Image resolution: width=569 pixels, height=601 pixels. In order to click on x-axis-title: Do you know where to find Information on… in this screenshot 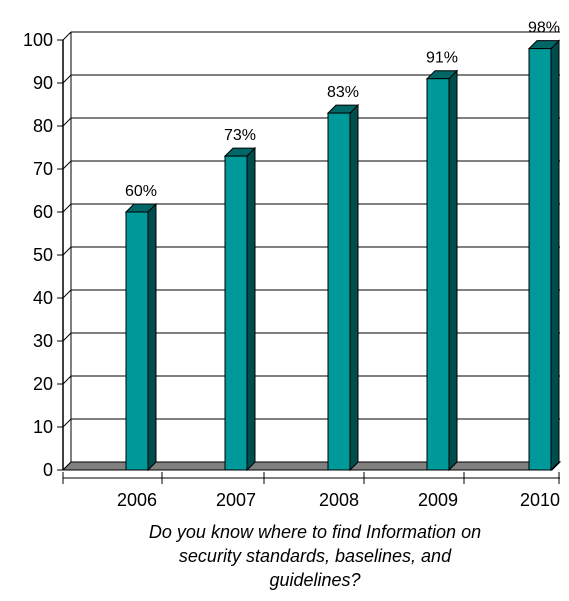, I will do `click(315, 556)`.